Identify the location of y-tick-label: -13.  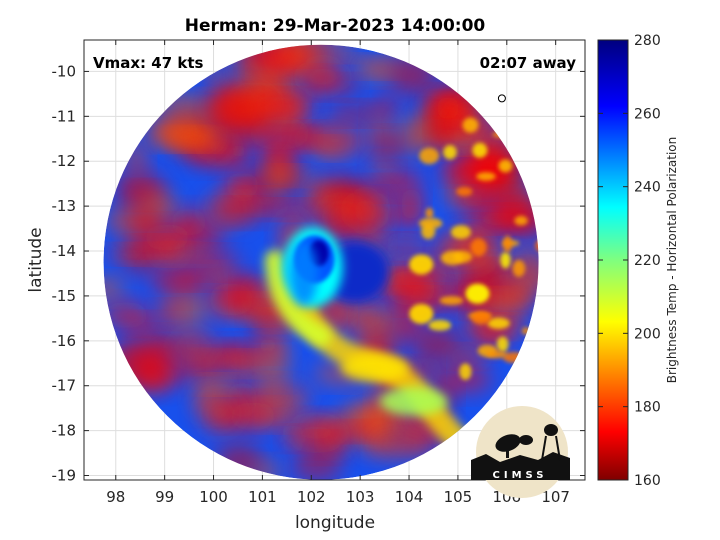
(64, 206).